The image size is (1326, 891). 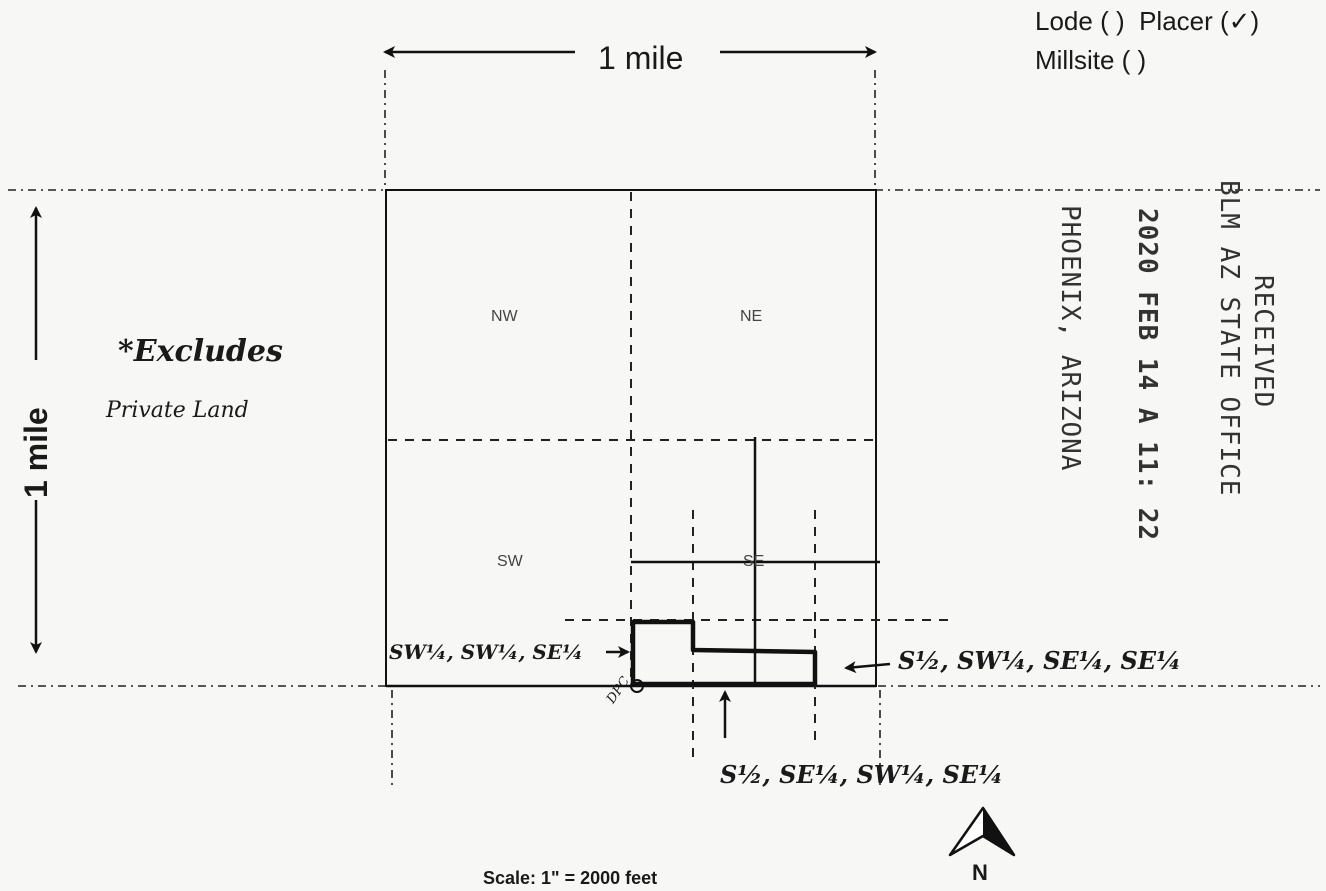 What do you see at coordinates (1091, 60) in the screenshot?
I see `millsite-option: Millsite ( )` at bounding box center [1091, 60].